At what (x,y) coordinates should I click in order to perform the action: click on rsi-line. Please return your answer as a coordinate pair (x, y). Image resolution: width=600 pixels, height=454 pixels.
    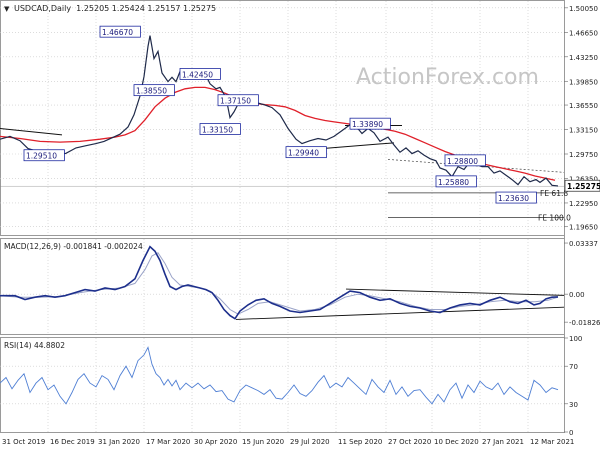
    Looking at the image, I should click on (279, 375).